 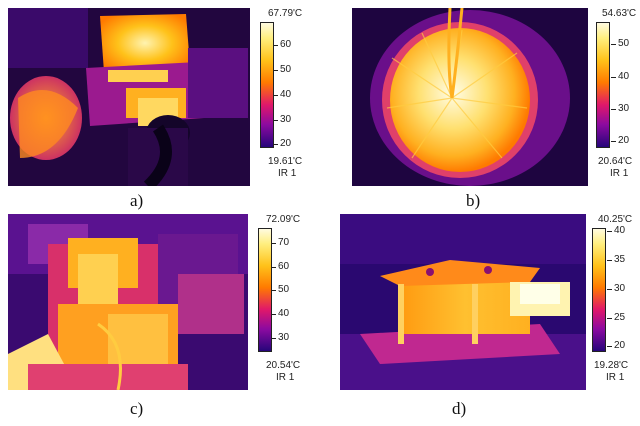 What do you see at coordinates (284, 242) in the screenshot?
I see `scale-tick-label: 70` at bounding box center [284, 242].